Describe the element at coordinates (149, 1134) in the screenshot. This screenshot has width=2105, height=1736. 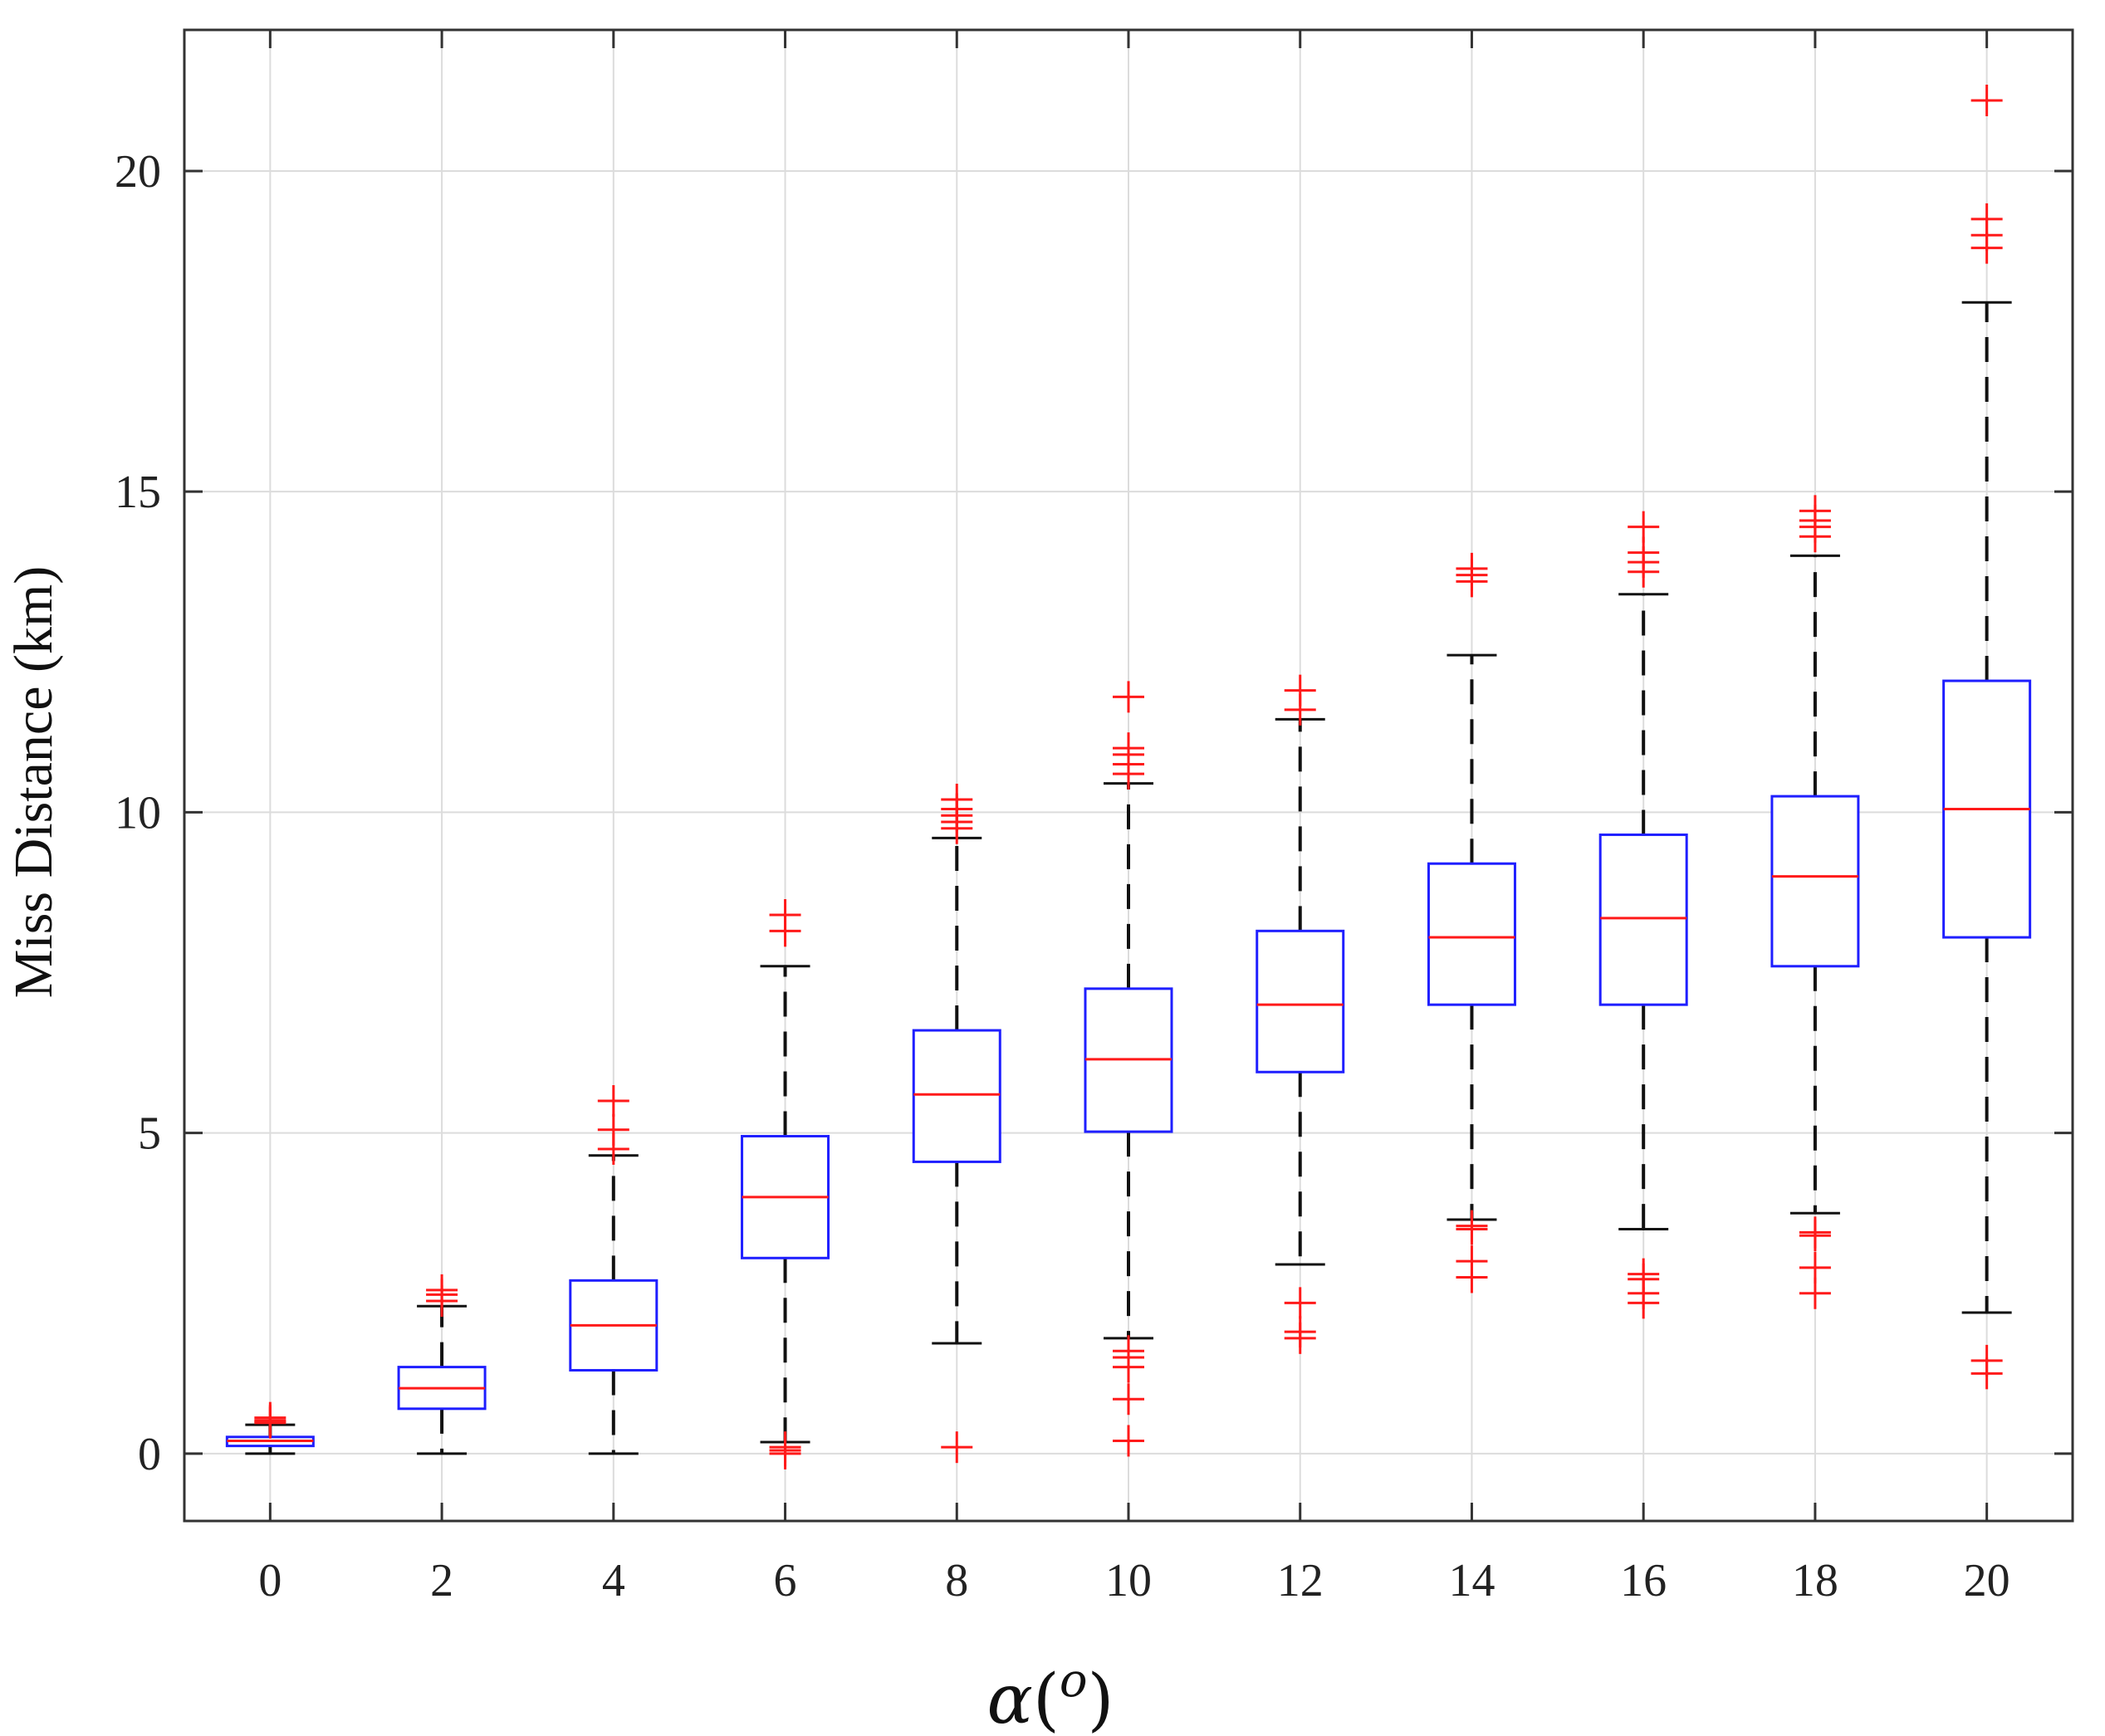
I see `y-tick-label-5: 5` at that location.